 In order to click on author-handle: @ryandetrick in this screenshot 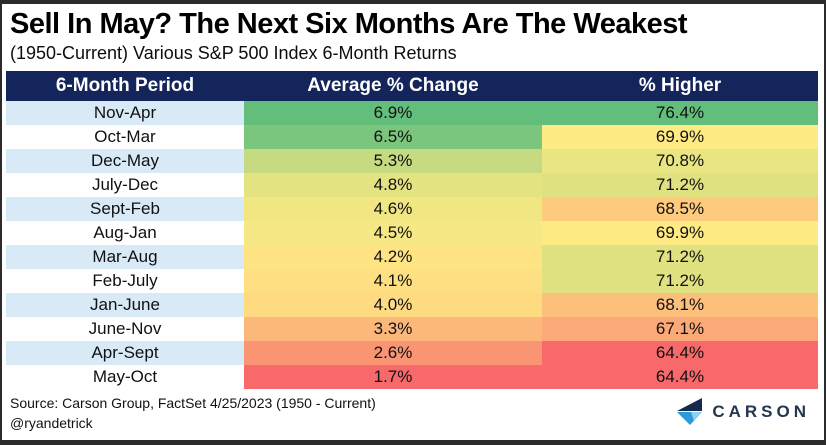, I will do `click(51, 423)`.